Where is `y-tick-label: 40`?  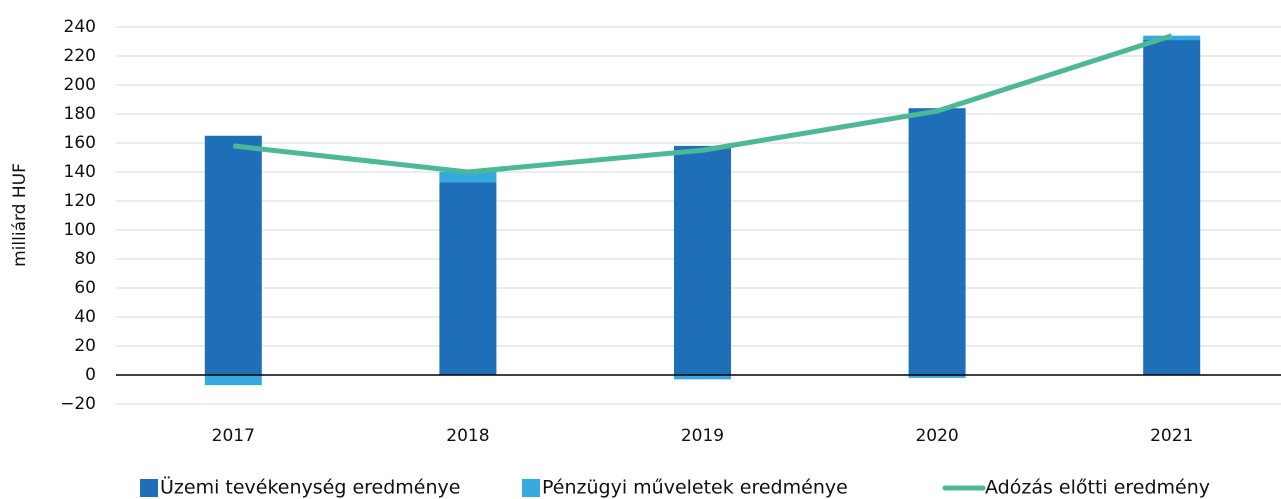
y-tick-label: 40 is located at coordinates (85, 317).